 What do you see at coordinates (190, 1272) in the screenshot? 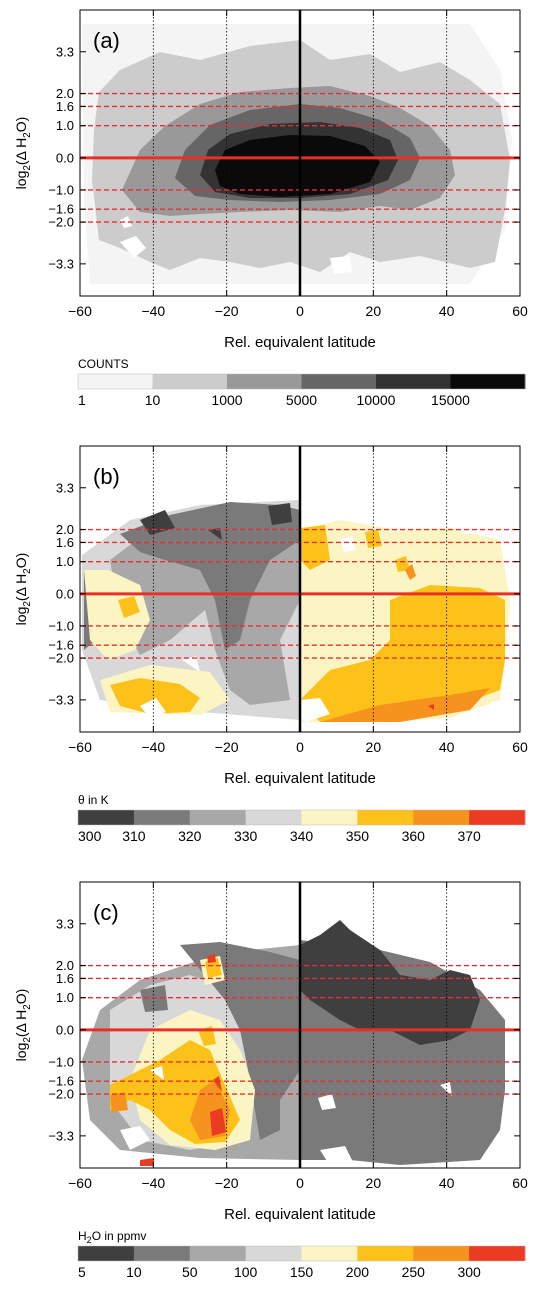
I see `colorbar-tick-label: 50` at bounding box center [190, 1272].